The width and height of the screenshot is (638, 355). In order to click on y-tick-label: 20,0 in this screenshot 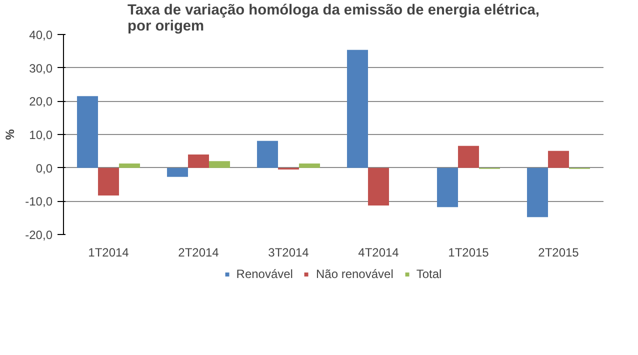, I will do `click(41, 101)`.